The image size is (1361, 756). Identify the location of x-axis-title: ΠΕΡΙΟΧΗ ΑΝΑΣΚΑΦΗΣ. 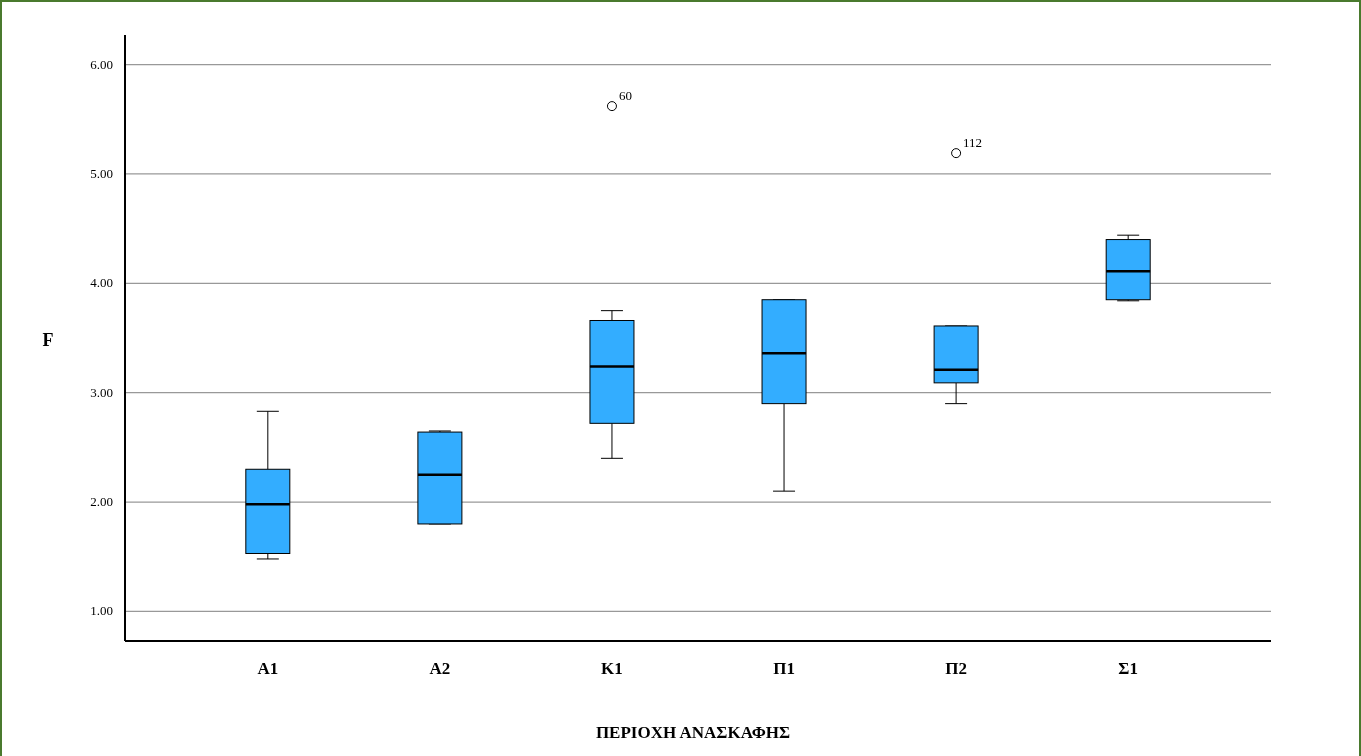
(693, 732).